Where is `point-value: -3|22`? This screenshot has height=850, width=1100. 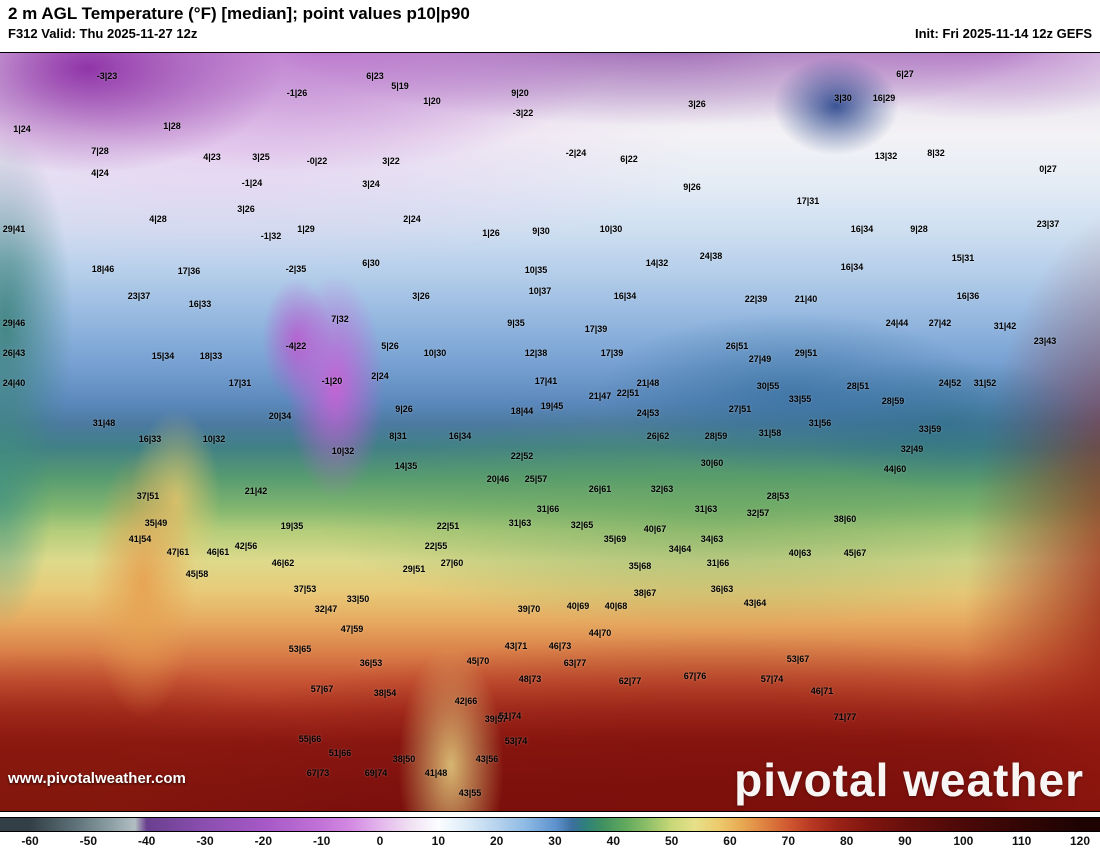
point-value: -3|22 is located at coordinates (523, 113).